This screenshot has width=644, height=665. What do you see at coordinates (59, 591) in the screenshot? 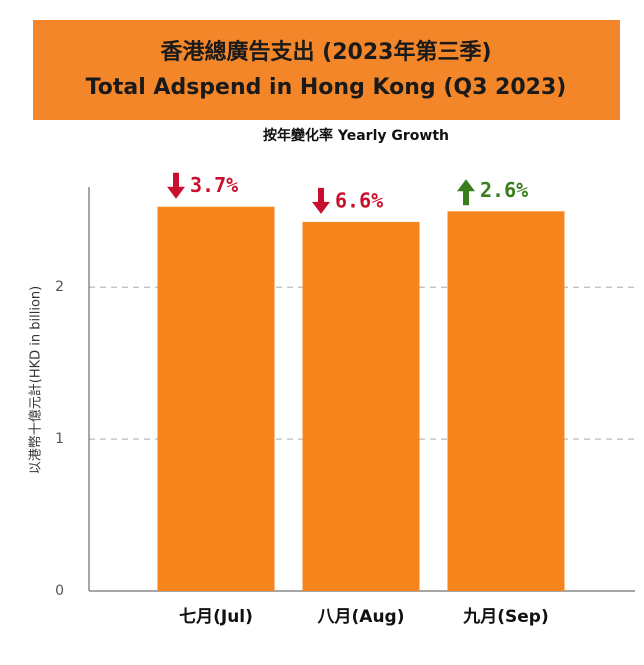
I see `y-tick-label: 0` at bounding box center [59, 591].